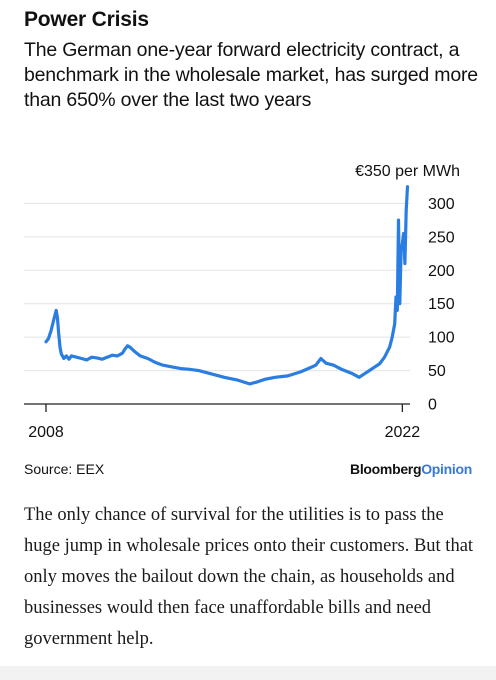 The width and height of the screenshot is (496, 680). What do you see at coordinates (441, 271) in the screenshot?
I see `y-tick-label-200: 200` at bounding box center [441, 271].